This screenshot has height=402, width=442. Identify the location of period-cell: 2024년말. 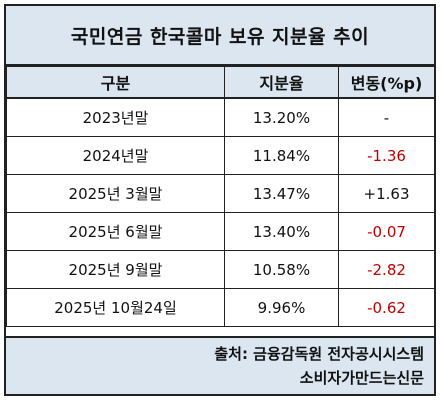
(115, 155).